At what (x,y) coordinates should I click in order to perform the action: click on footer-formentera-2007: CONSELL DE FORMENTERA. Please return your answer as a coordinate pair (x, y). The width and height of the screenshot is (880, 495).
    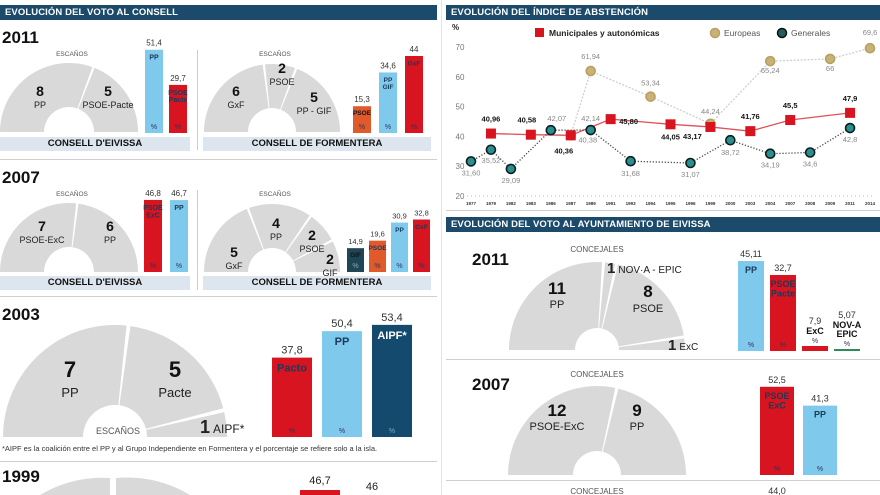
    Looking at the image, I should click on (317, 283).